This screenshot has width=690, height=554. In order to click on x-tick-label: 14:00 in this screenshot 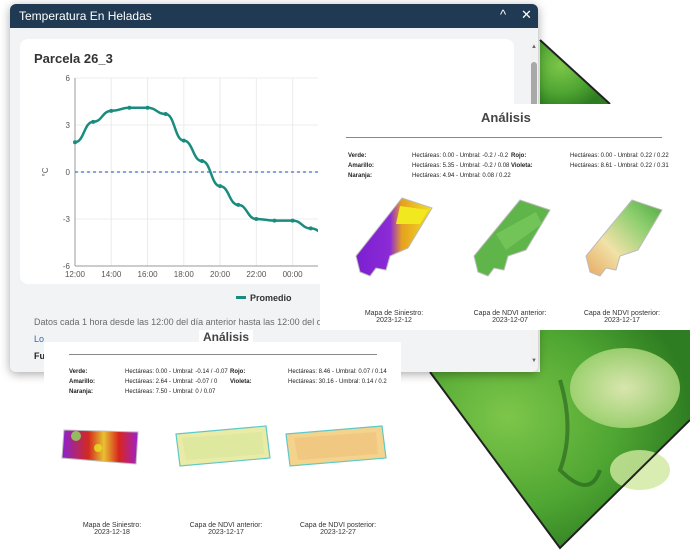, I will do `click(111, 274)`.